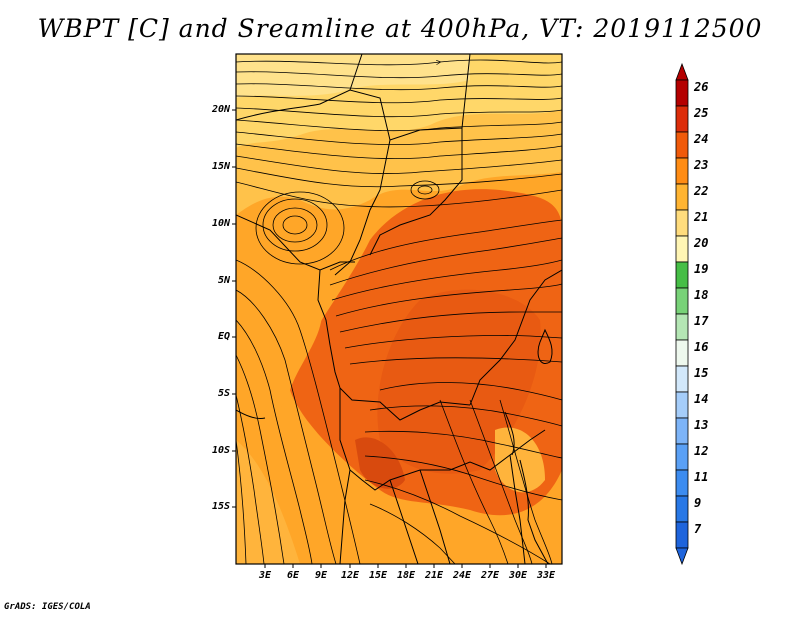 This screenshot has width=800, height=618. I want to click on y-axis-ticks, so click(234, 308).